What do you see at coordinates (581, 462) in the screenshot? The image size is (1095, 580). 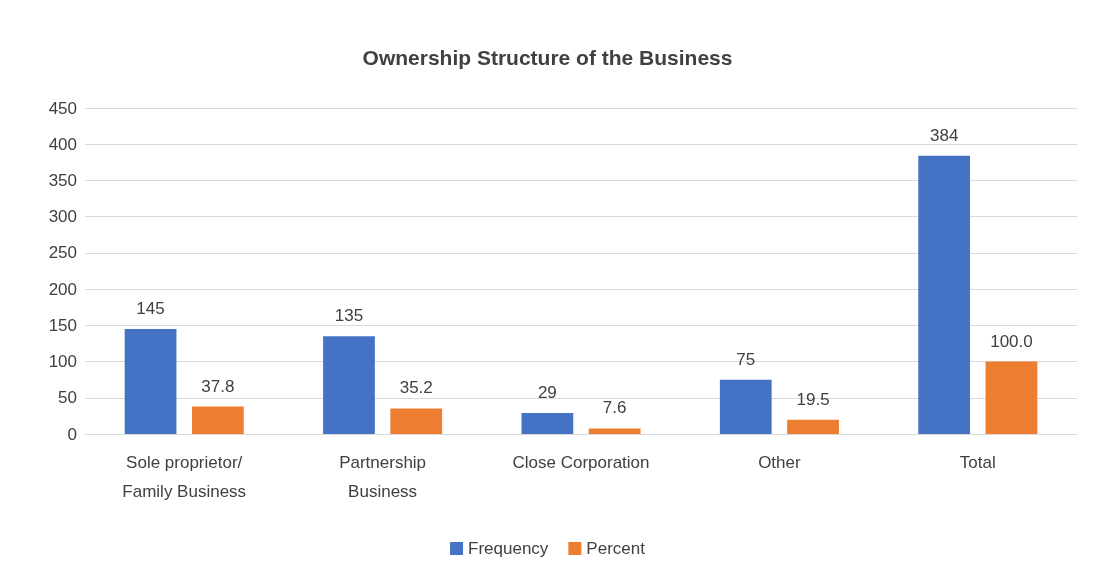 I see `x-tick-label: Close Corporation` at bounding box center [581, 462].